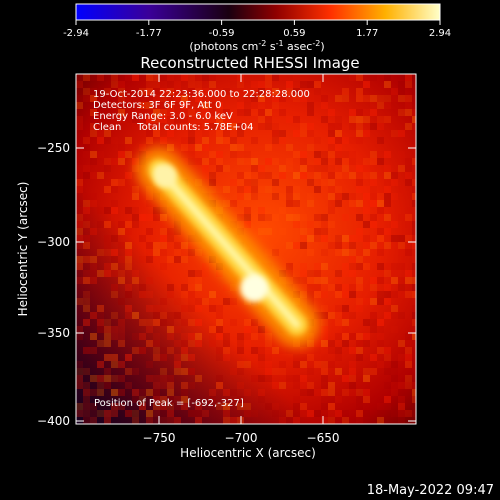 This screenshot has width=500, height=500. Describe the element at coordinates (241, 438) in the screenshot. I see `x-tick-label: −700` at that location.